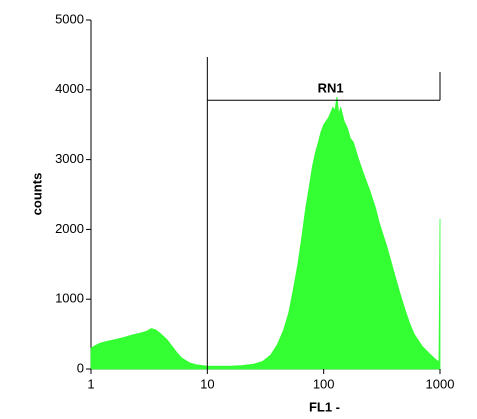 The height and width of the screenshot is (419, 477). I want to click on marker-label: RN1, so click(331, 88).